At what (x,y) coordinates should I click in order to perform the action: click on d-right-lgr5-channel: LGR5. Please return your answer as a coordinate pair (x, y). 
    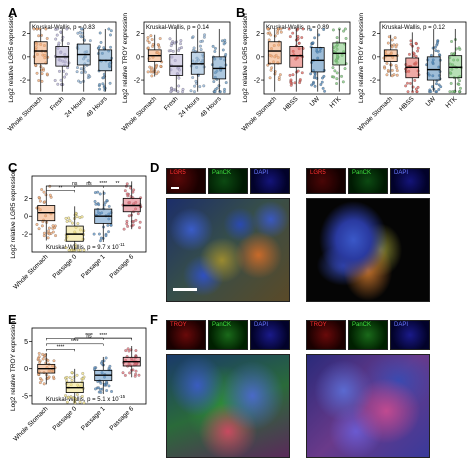
    Looking at the image, I should click on (326, 181).